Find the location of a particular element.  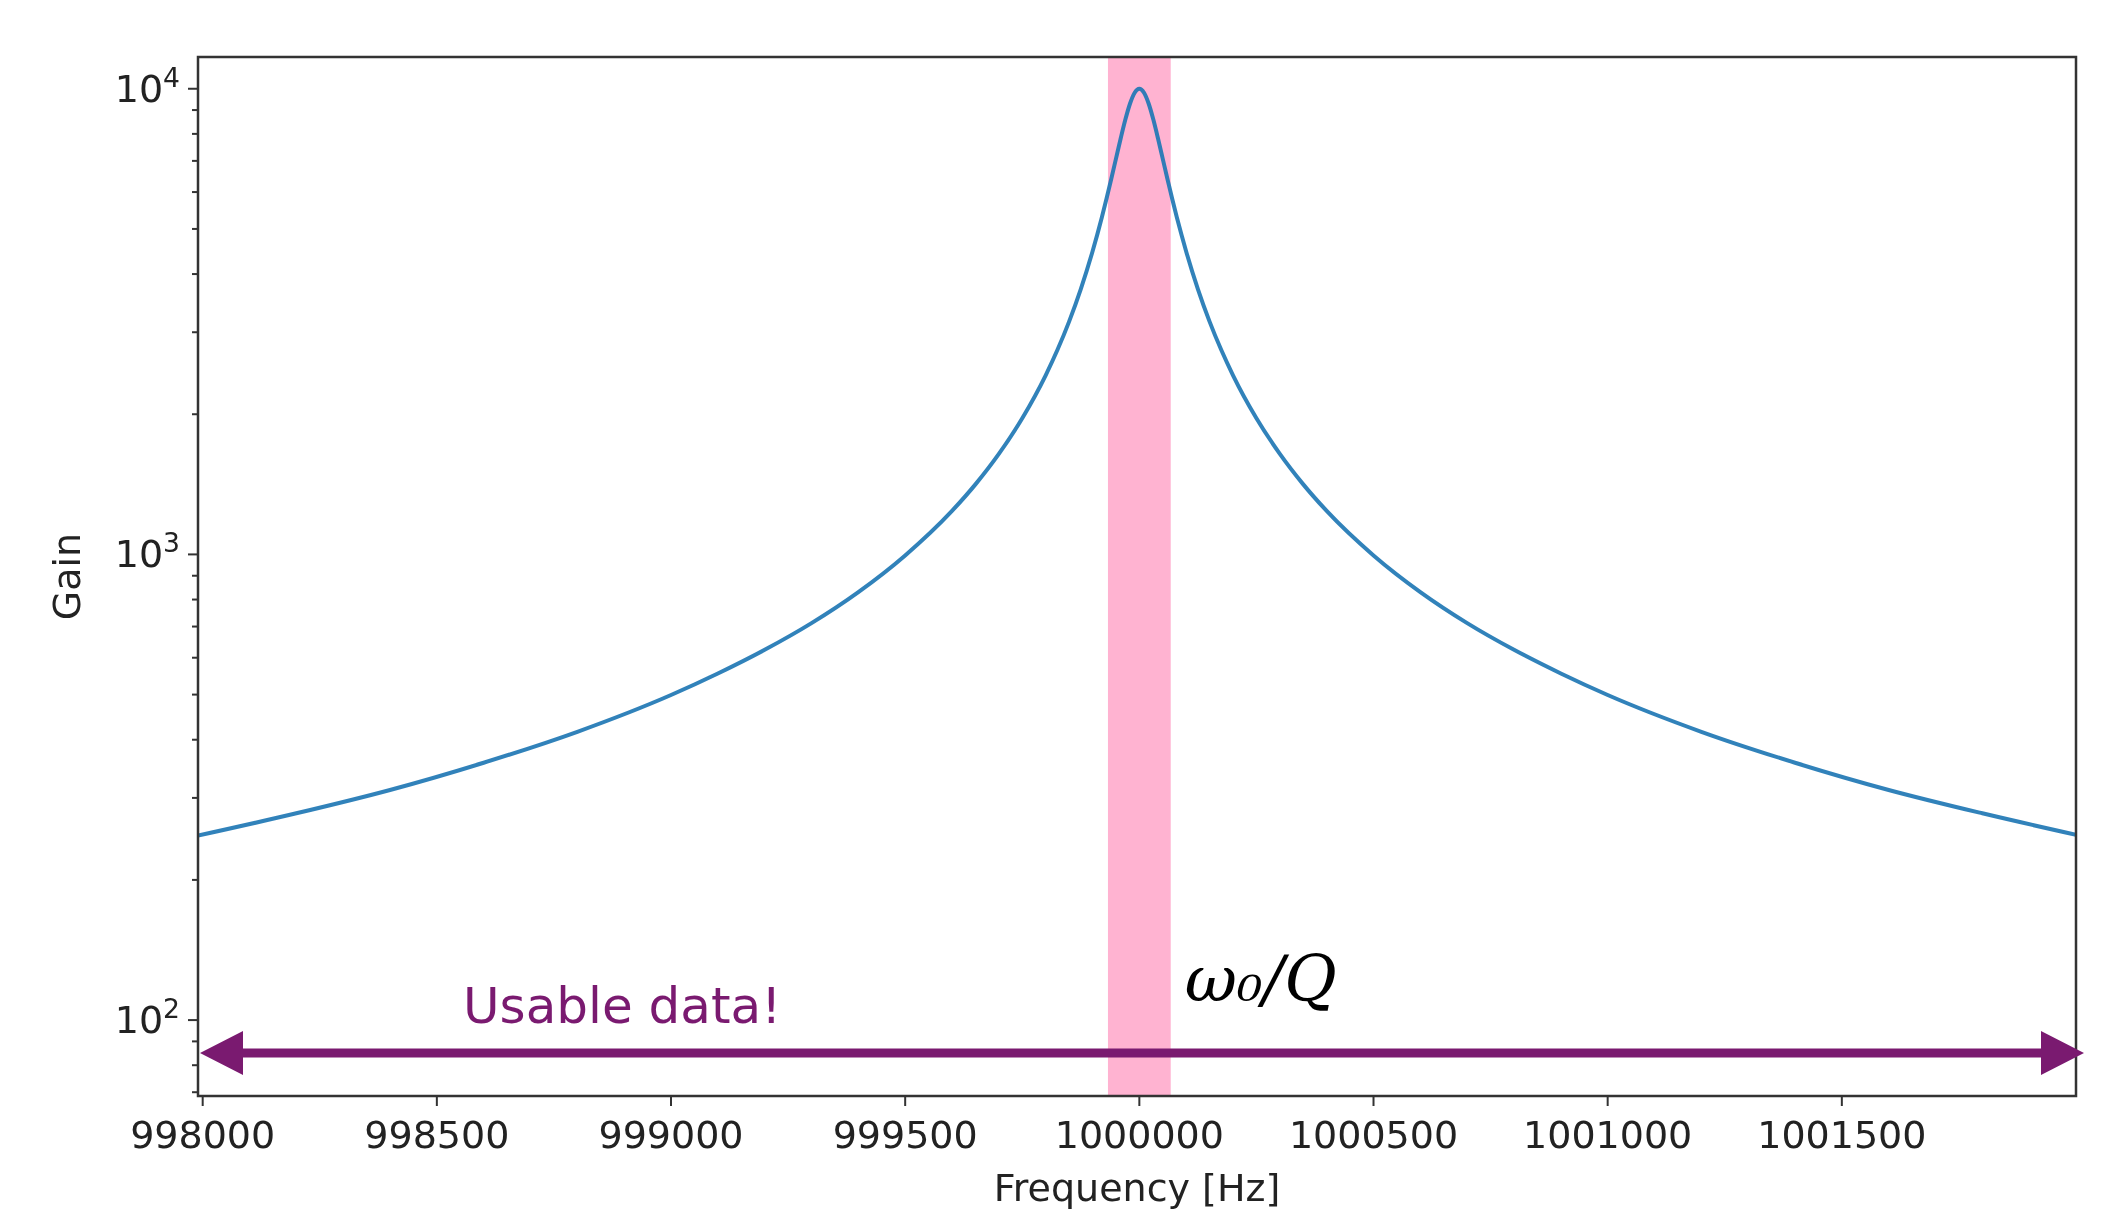

x-tick-label: 998500 is located at coordinates (437, 1135).